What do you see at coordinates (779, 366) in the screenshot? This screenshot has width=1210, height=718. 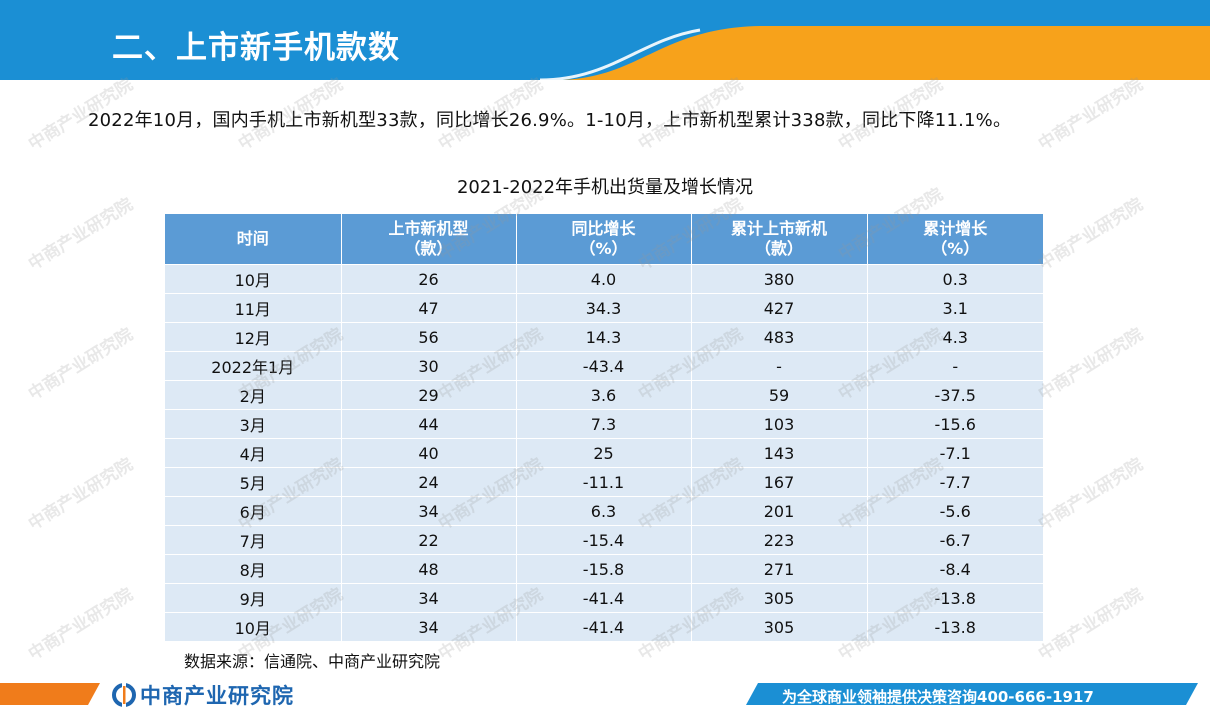 I see `cell-cumulative-models: -` at bounding box center [779, 366].